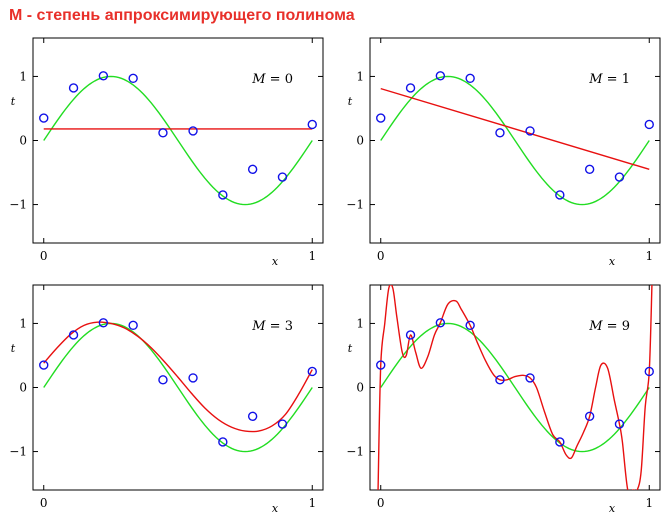  Describe the element at coordinates (272, 79) in the screenshot. I see `model-order-annotation: M = 0` at that location.